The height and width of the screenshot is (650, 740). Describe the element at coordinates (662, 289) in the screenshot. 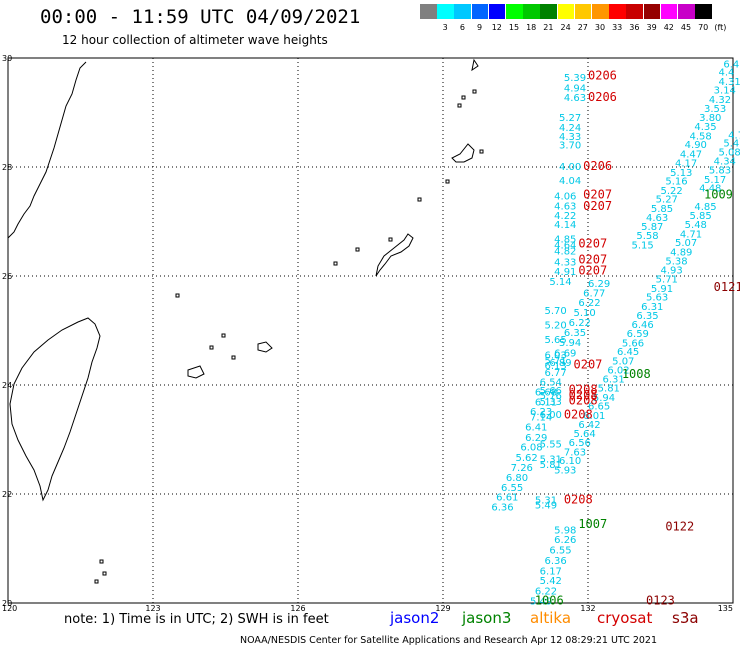

I see `swh-value: 5.91` at that location.